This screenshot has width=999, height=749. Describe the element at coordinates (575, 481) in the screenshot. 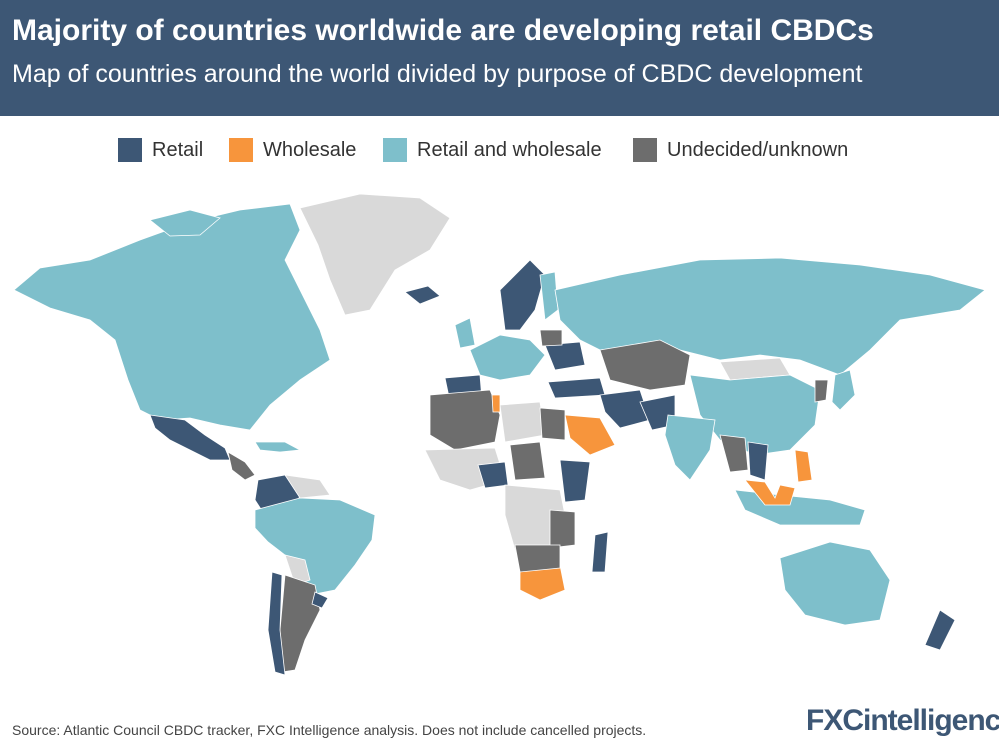

I see `region-ethiopia-kenya` at that location.